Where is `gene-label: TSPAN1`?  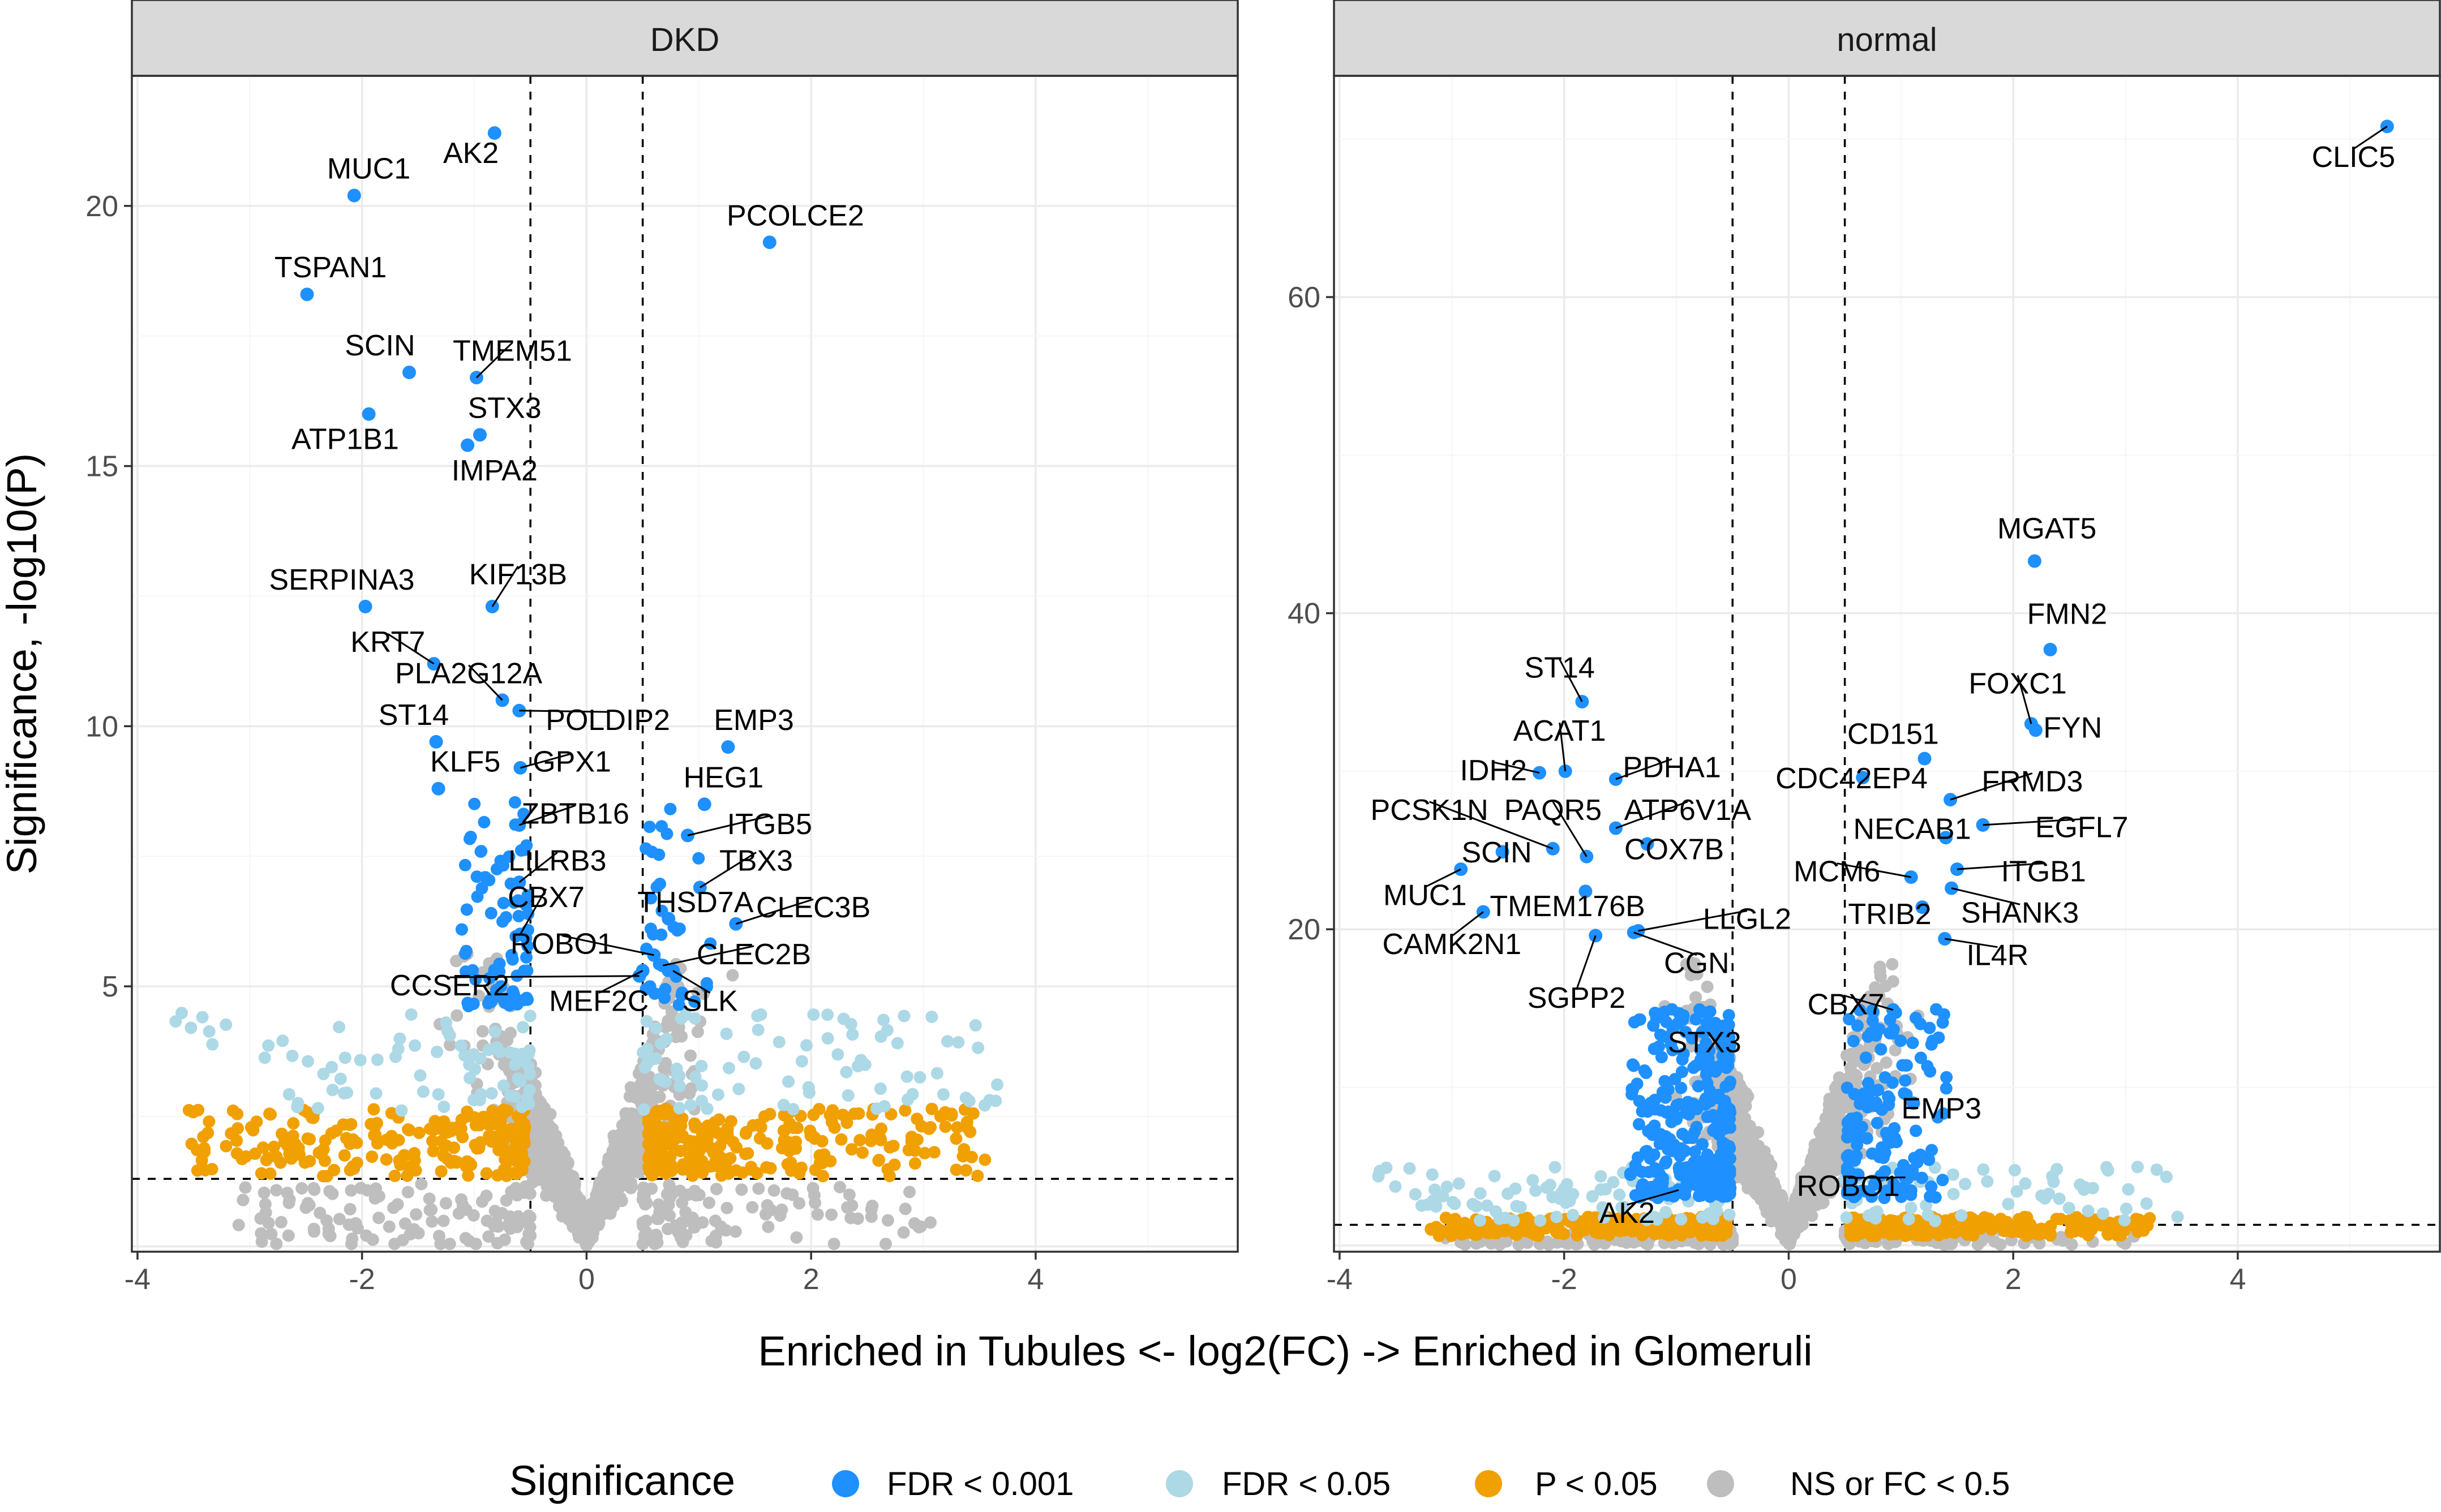
gene-label: TSPAN1 is located at coordinates (330, 267).